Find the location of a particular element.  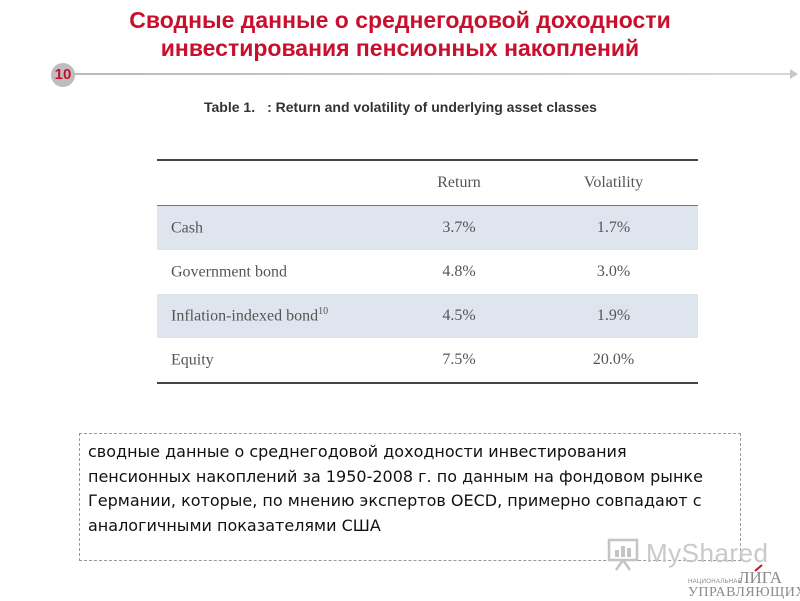

header-volatility: Volatility is located at coordinates (613, 183).